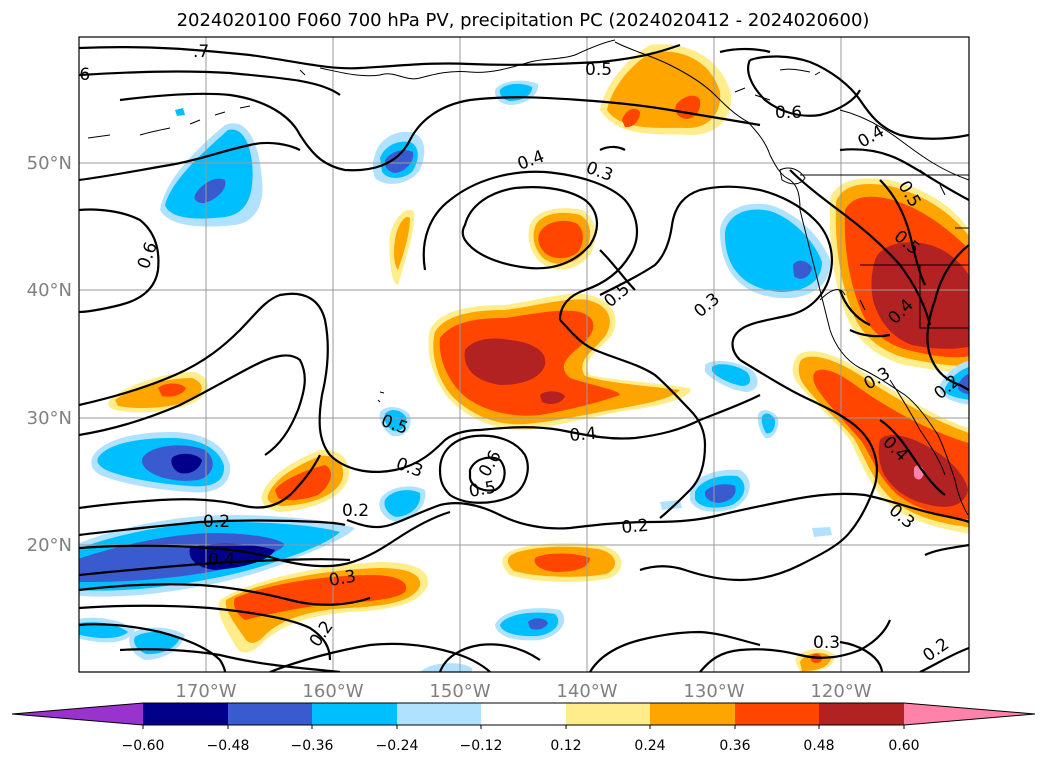 The height and width of the screenshot is (765, 1047). Describe the element at coordinates (969, 714) in the screenshot. I see `colorbar-extend-high` at that location.